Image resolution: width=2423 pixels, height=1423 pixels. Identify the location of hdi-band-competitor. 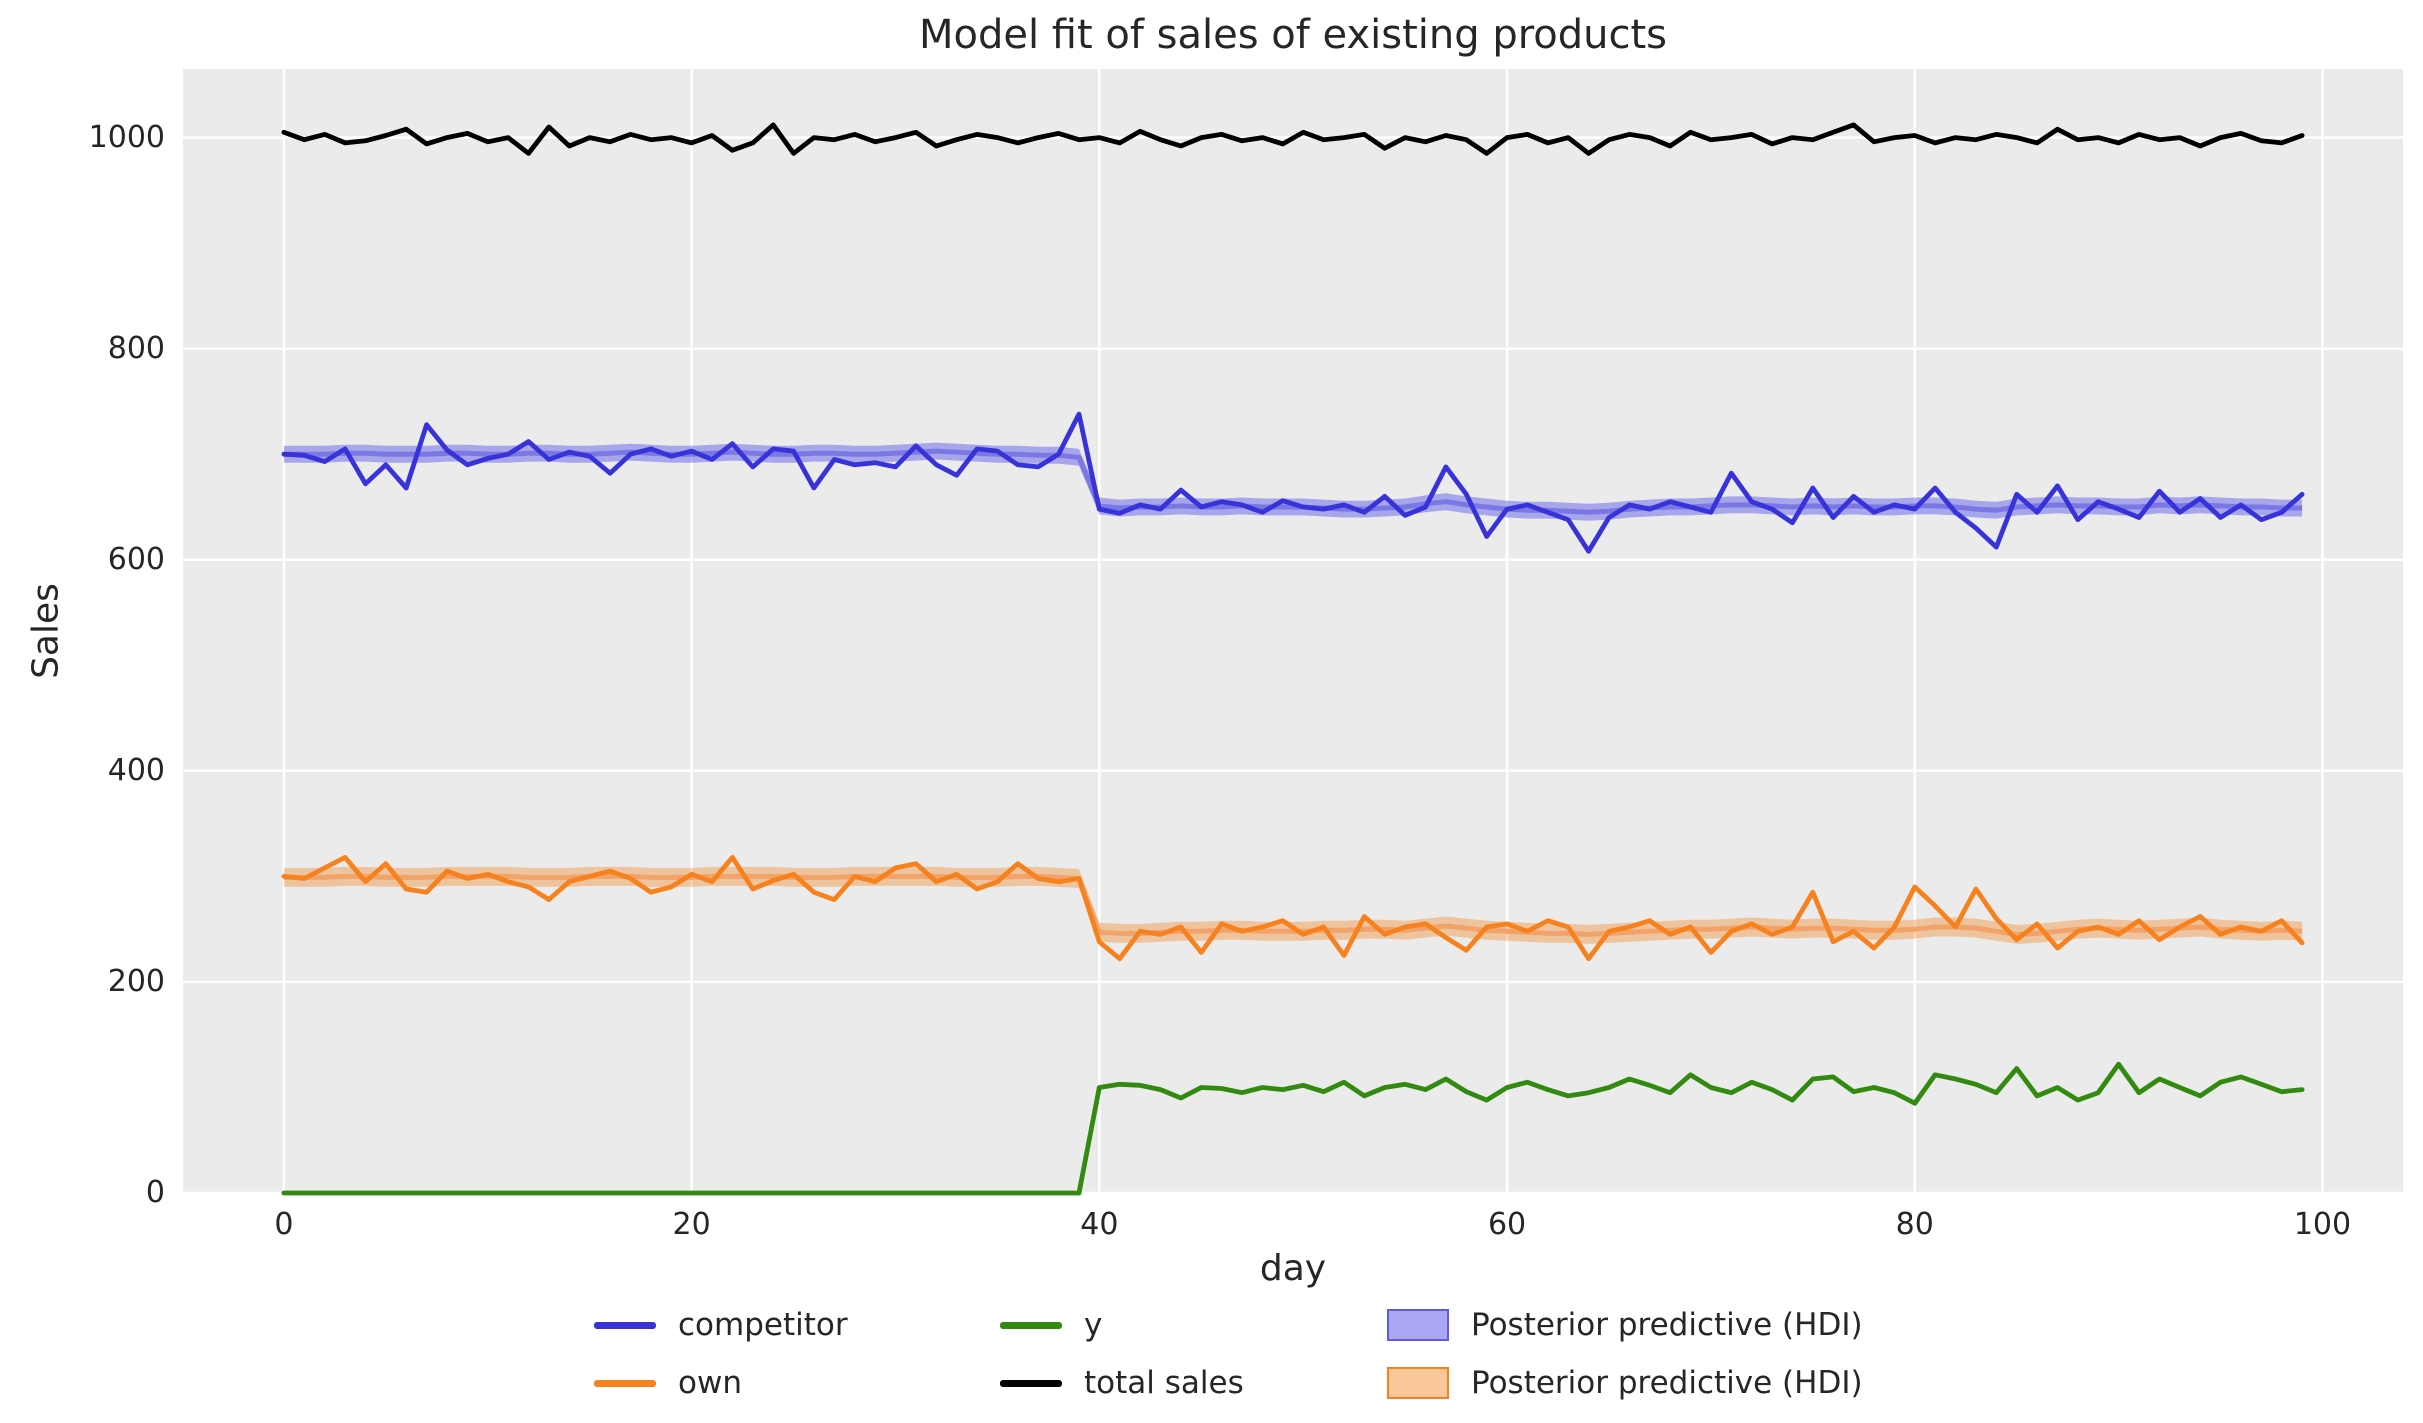
(1293, 481).